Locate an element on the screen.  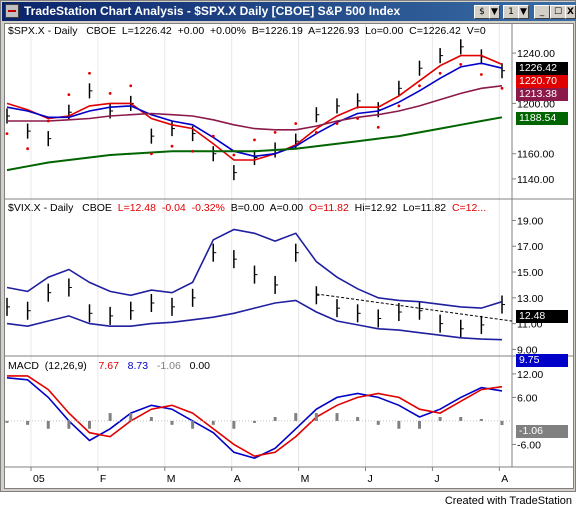
spx-axis-label: 1140.00 is located at coordinates (535, 180).